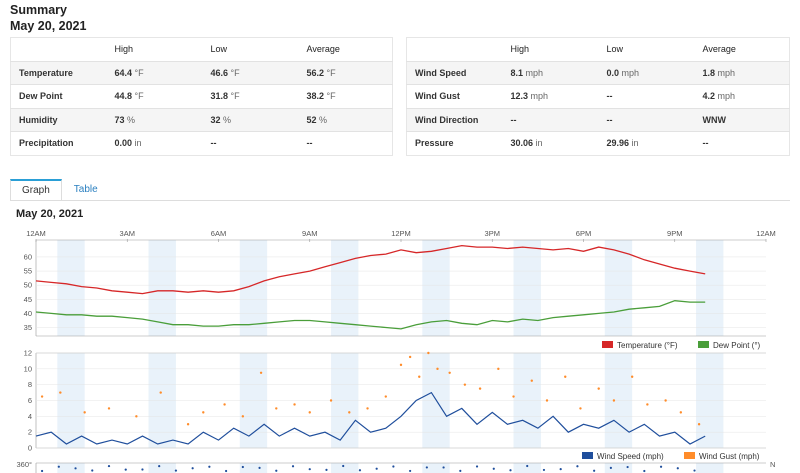 Image resolution: width=800 pixels, height=473 pixels. What do you see at coordinates (250, 96) in the screenshot?
I see `cell-low: 31.8 °F` at bounding box center [250, 96].